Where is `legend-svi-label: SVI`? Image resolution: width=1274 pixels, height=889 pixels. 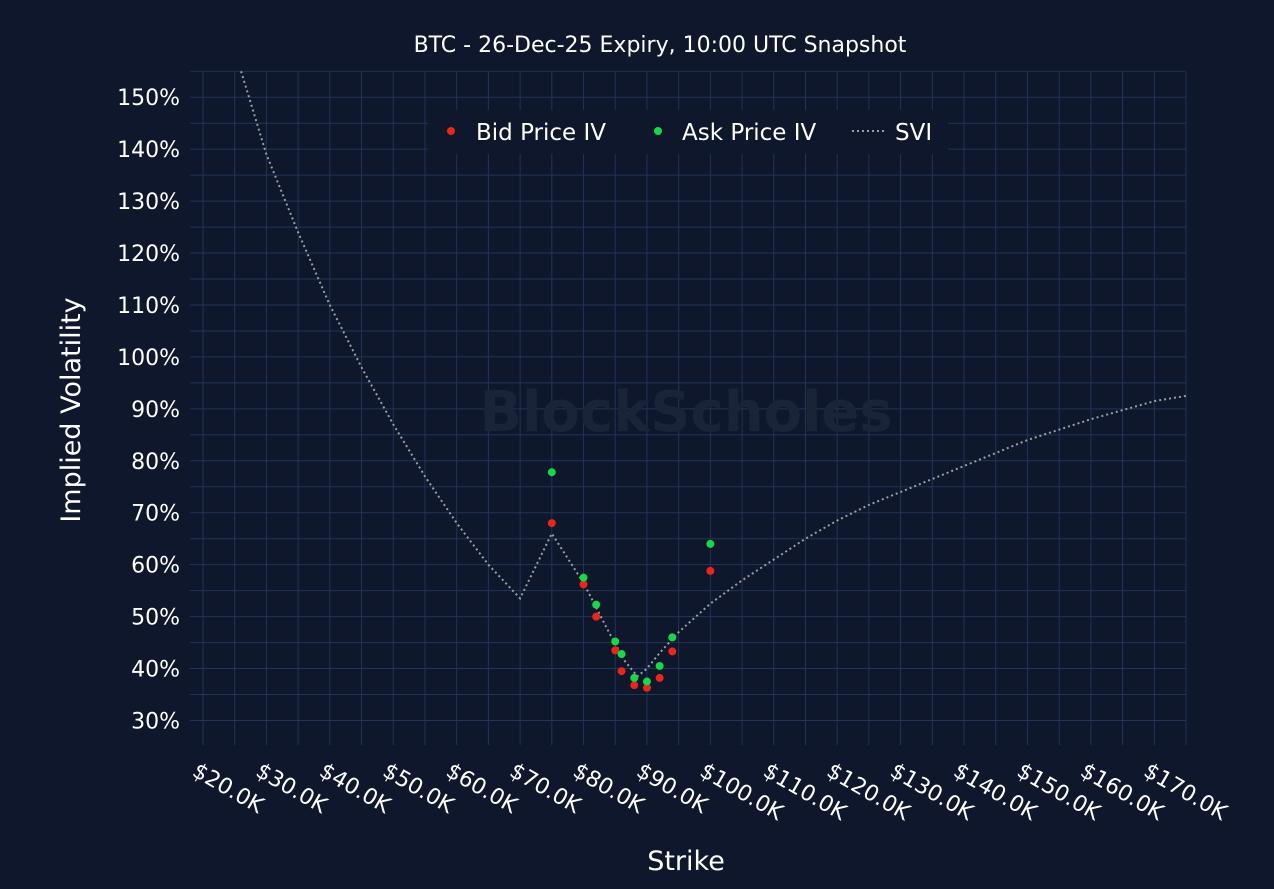 legend-svi-label: SVI is located at coordinates (913, 133).